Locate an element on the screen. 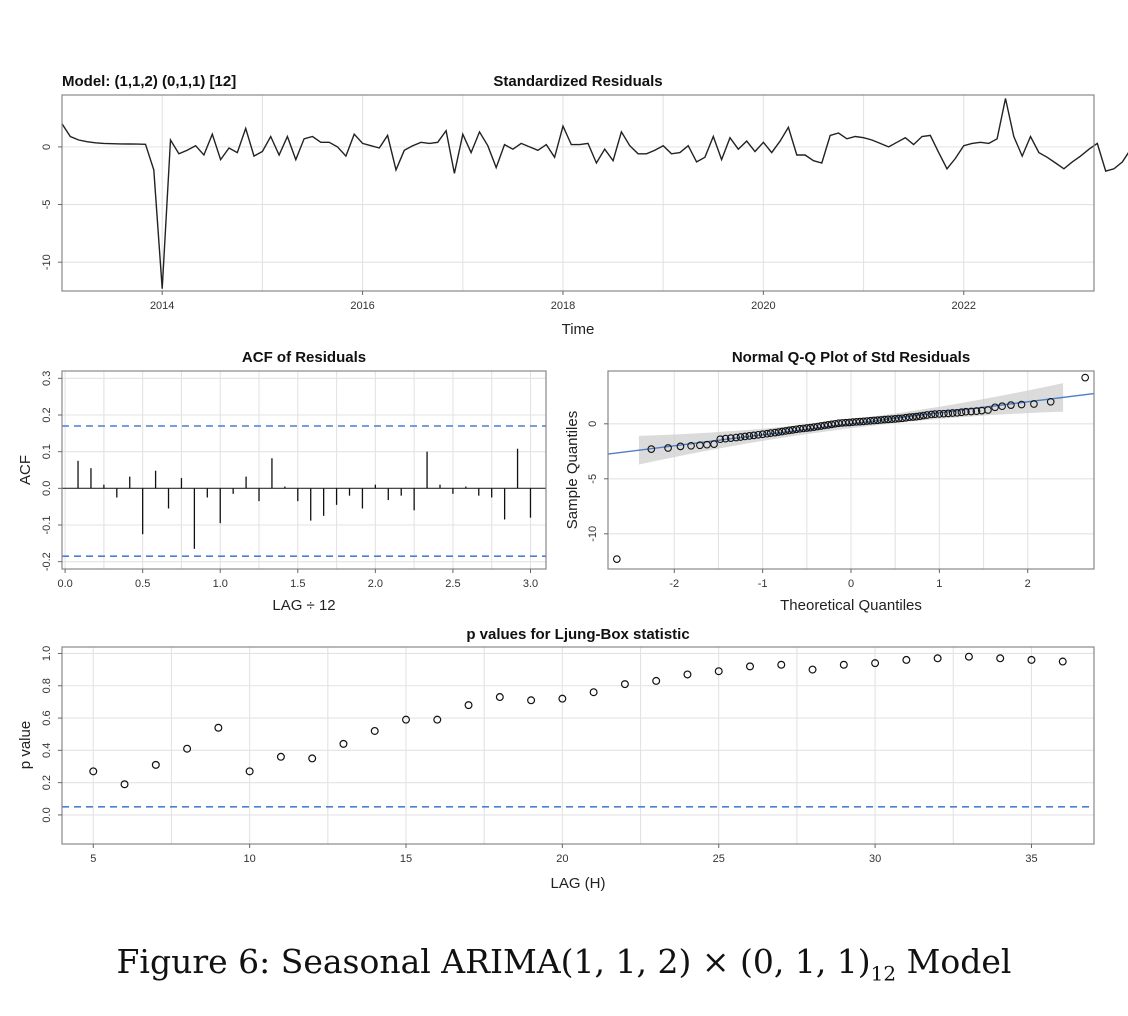  resid-ytick-label: -10 is located at coordinates (47, 262).